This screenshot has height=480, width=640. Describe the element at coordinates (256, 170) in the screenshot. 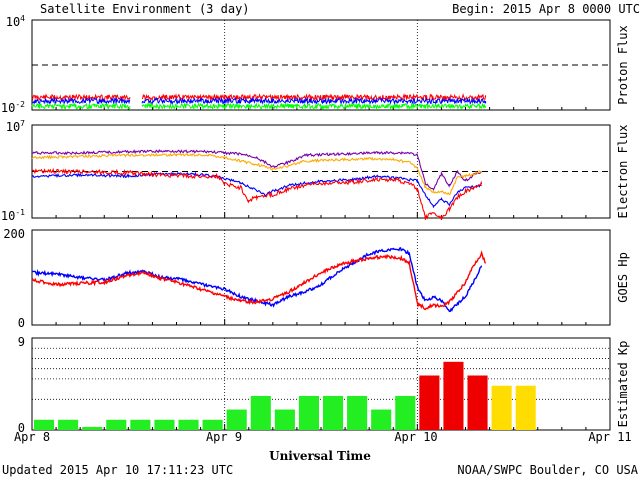

I see `electron-series-purple` at that location.